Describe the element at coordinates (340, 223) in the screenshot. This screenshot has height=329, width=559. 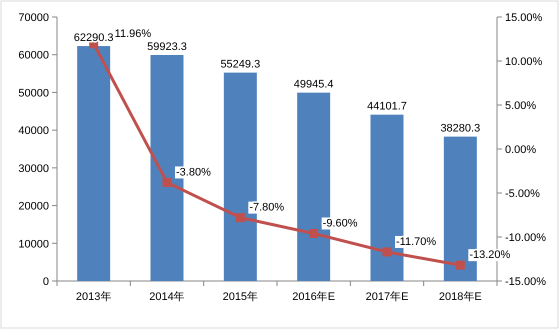
I see `data-label: -9.60%` at that location.